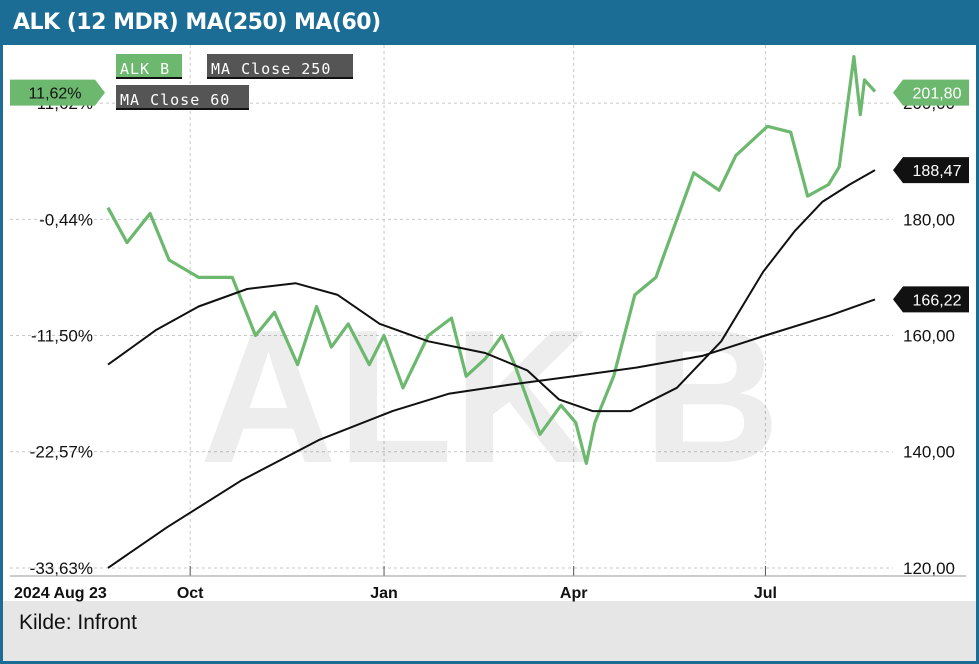 Image resolution: width=979 pixels, height=664 pixels. What do you see at coordinates (937, 300) in the screenshot?
I see `last-value-label: 166,22` at bounding box center [937, 300].